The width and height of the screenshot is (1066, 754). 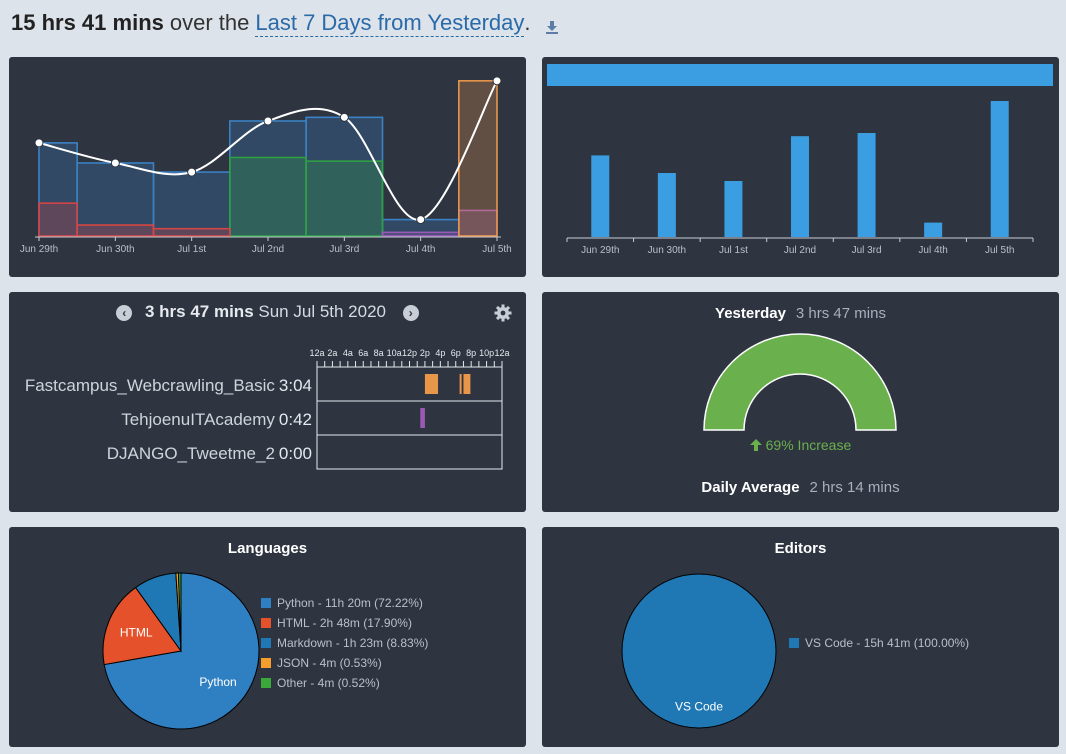 What do you see at coordinates (124, 312) in the screenshot?
I see `chevron-left-icon: ‹` at bounding box center [124, 312].